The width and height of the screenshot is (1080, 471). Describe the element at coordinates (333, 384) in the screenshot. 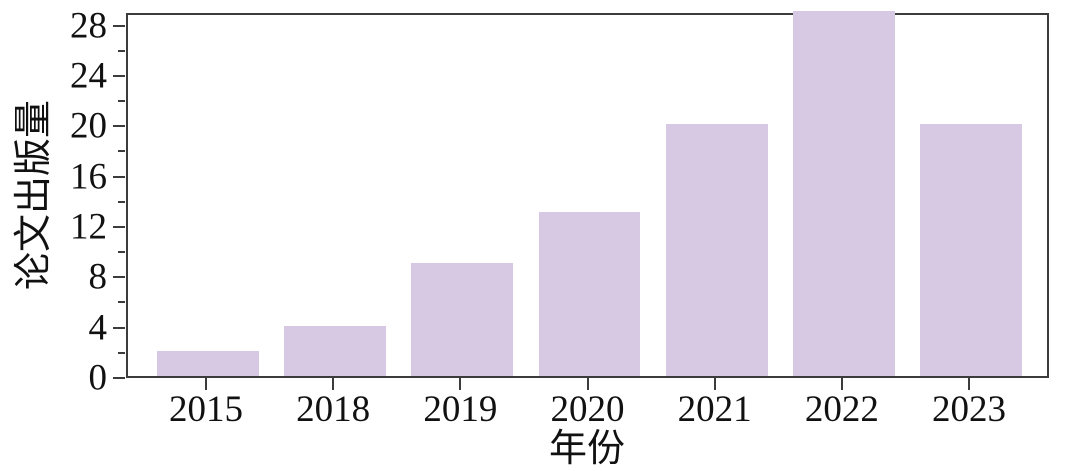

I see `x-tick-2018` at that location.